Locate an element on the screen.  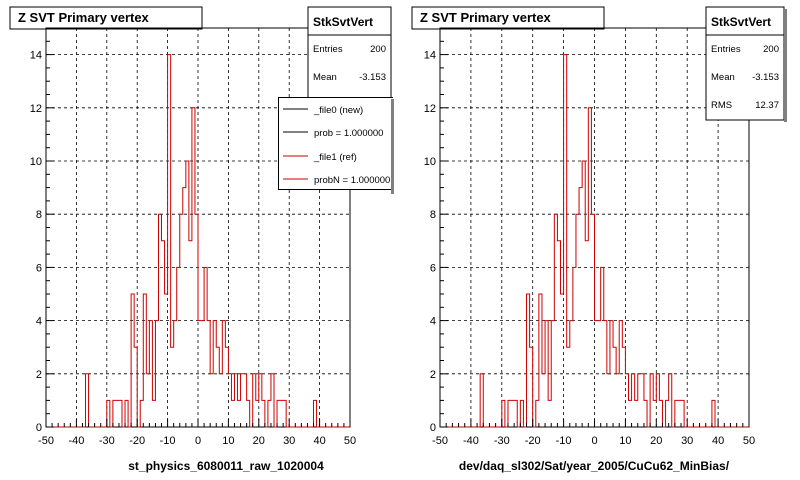
left-y-tick-label: 0 is located at coordinates (39, 428).